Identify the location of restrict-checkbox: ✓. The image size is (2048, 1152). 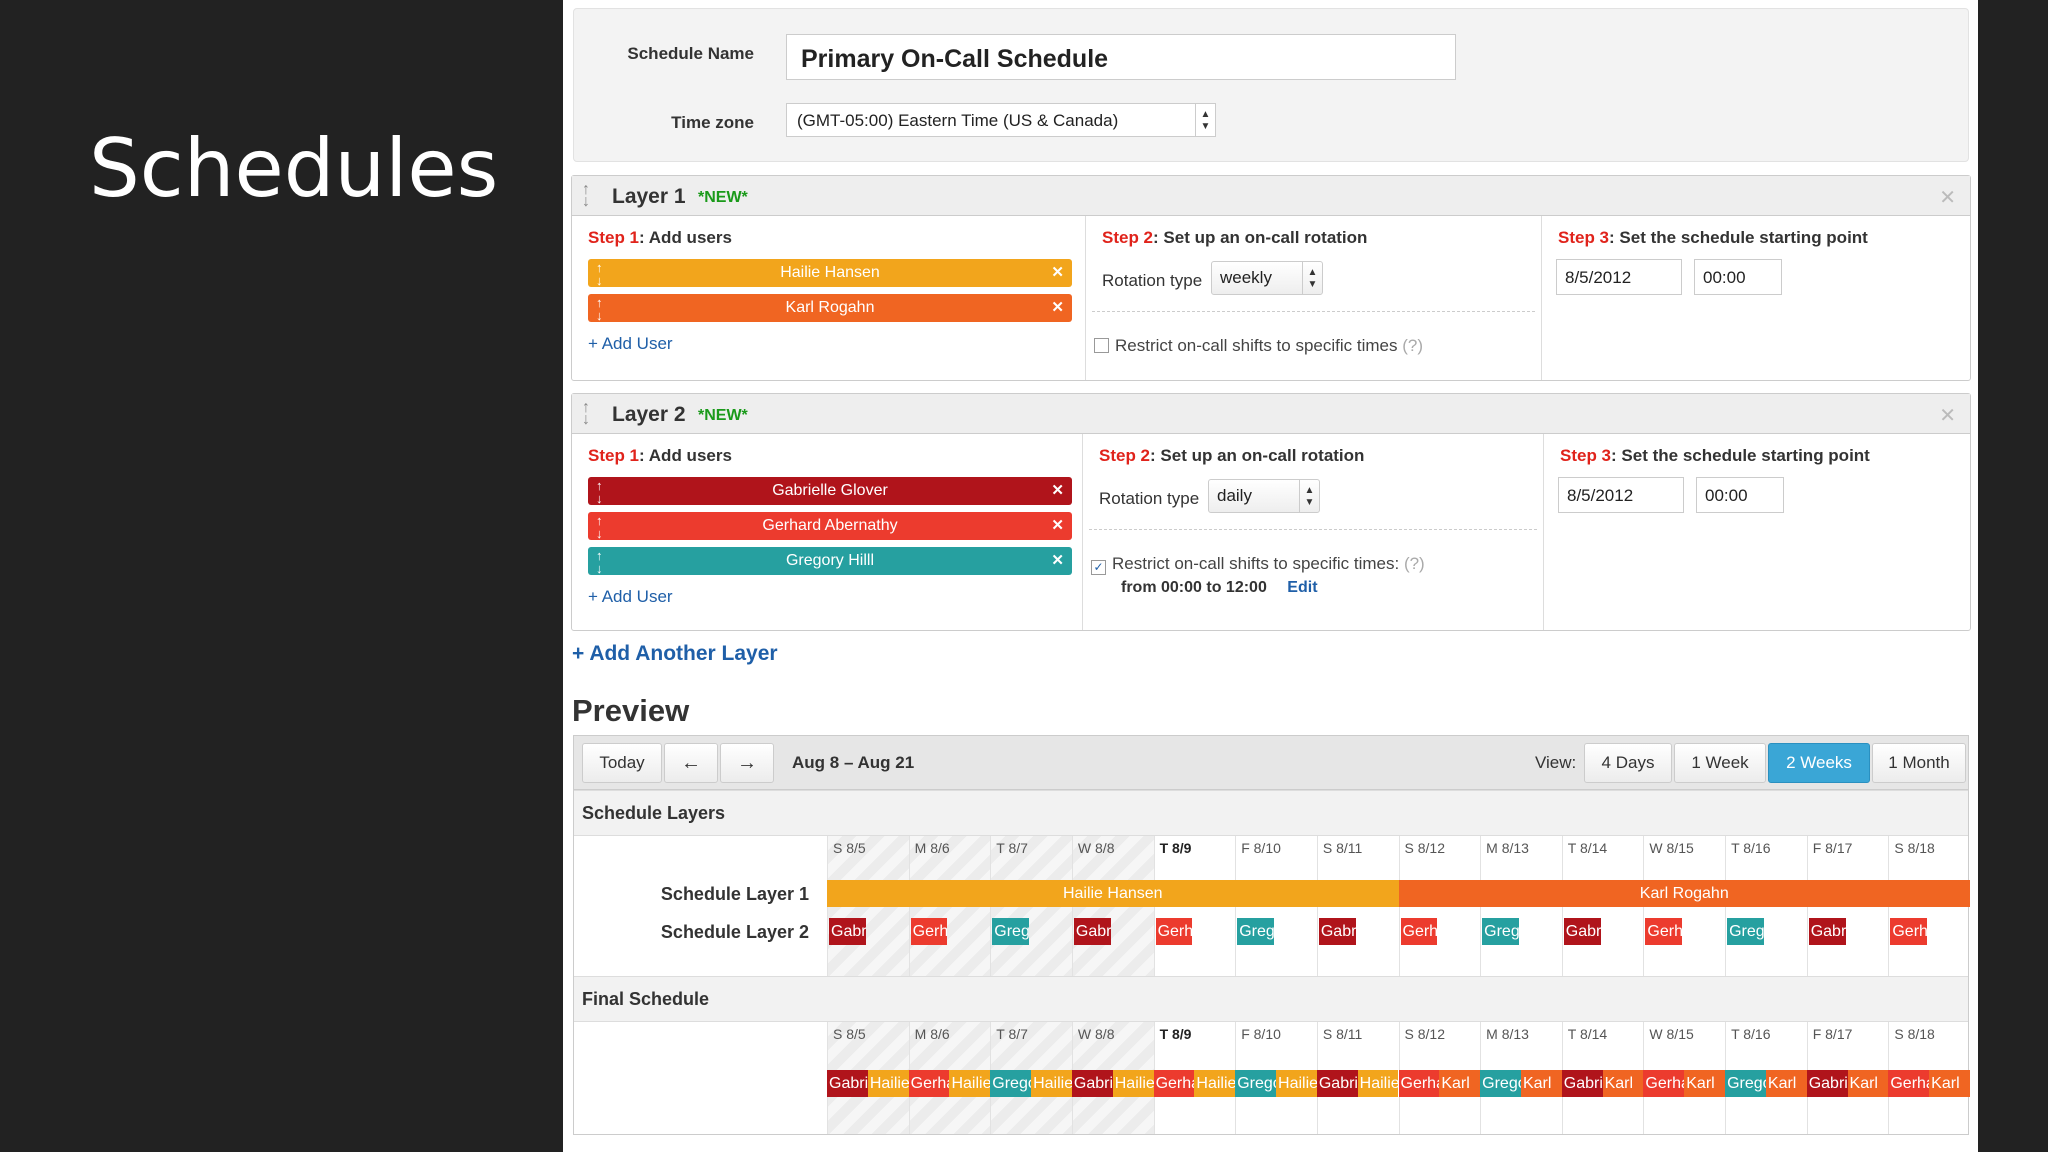
(1098, 567).